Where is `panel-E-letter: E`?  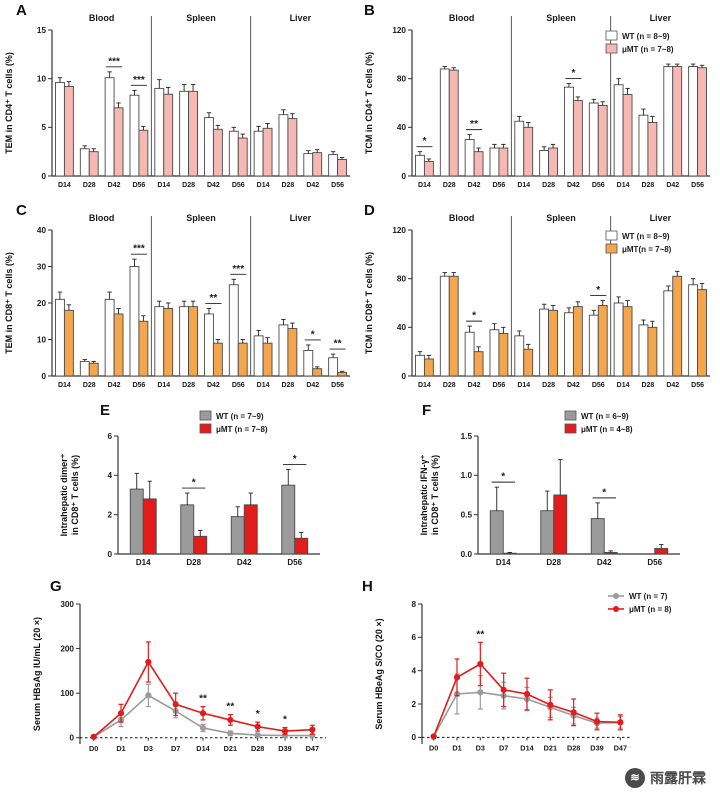
panel-E-letter: E is located at coordinates (105, 410).